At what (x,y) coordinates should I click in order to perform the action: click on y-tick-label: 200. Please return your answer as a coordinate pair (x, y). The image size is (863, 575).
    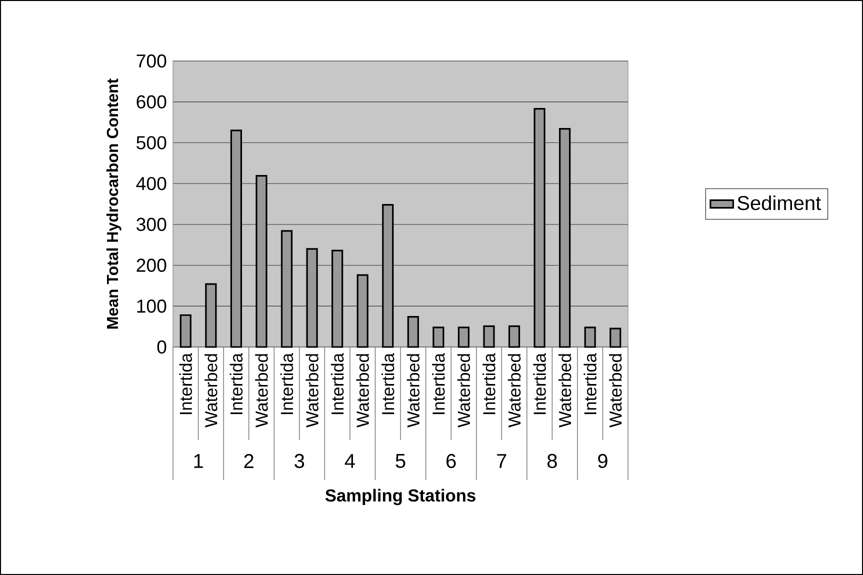
    Looking at the image, I should click on (151, 265).